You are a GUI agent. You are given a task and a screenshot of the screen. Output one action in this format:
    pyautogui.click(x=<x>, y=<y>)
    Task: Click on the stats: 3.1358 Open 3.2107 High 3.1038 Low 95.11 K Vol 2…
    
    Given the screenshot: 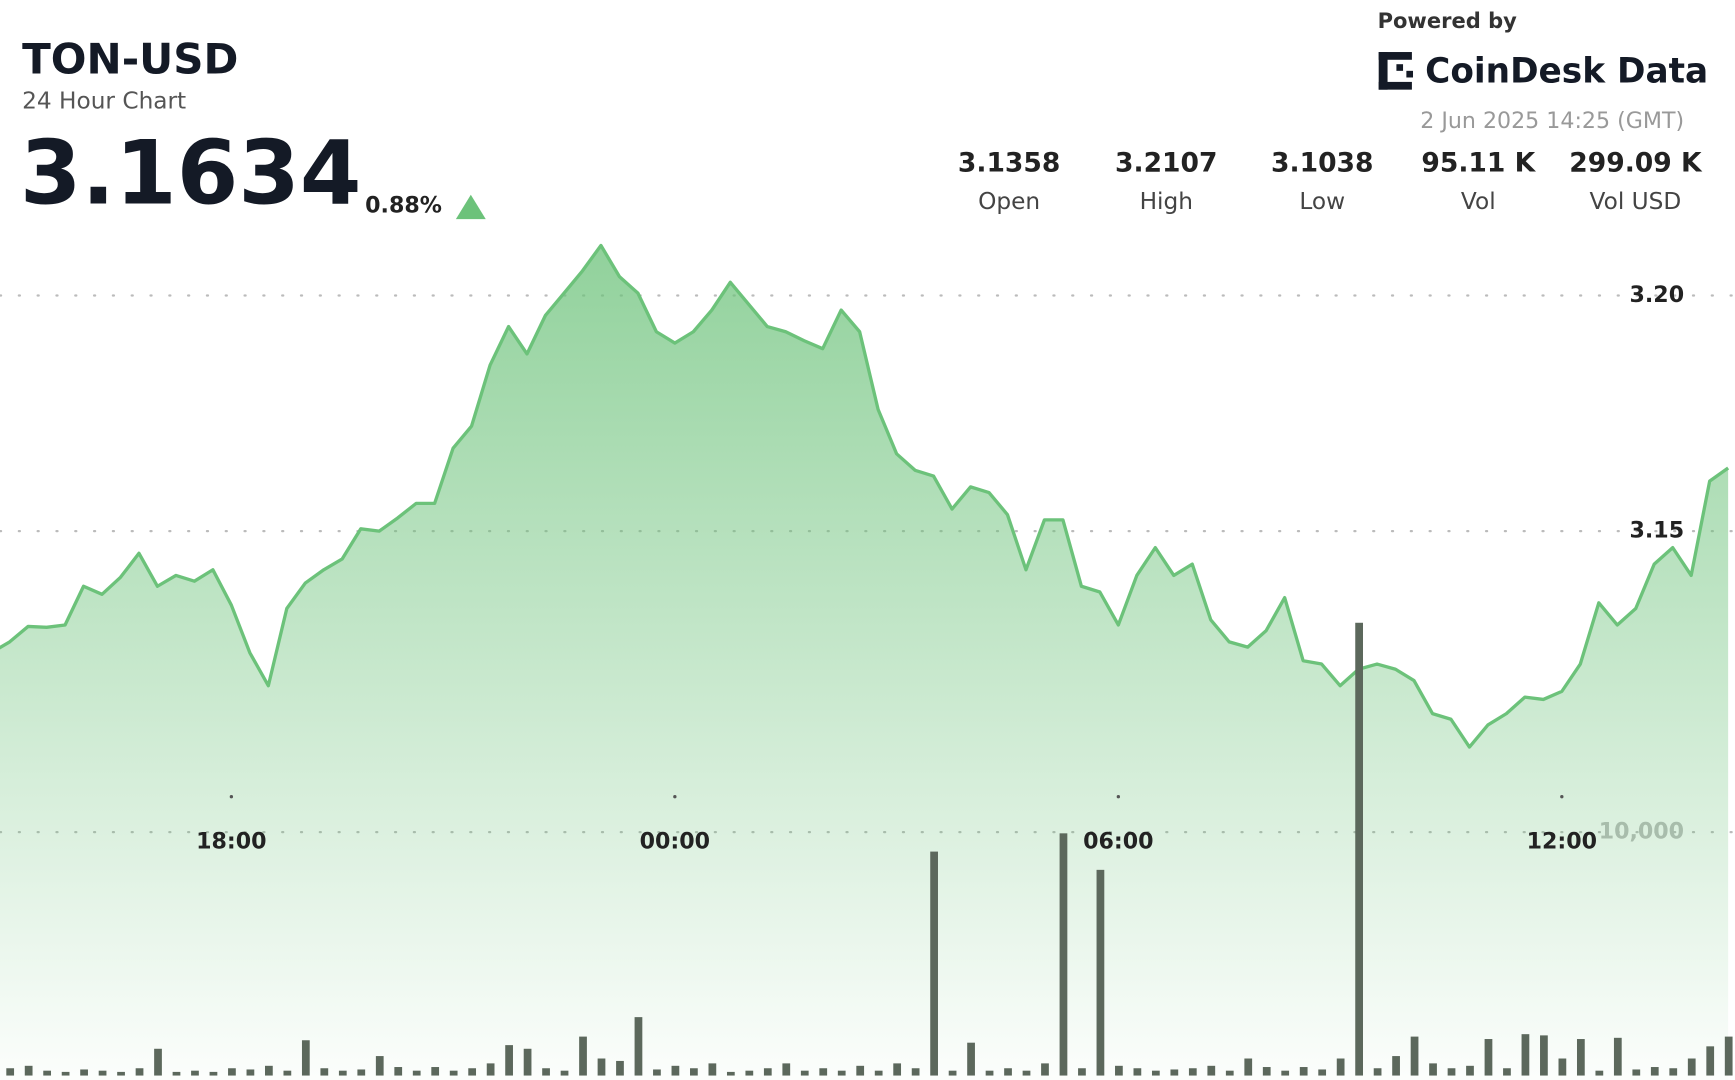 What is the action you would take?
    pyautogui.click(x=1330, y=181)
    